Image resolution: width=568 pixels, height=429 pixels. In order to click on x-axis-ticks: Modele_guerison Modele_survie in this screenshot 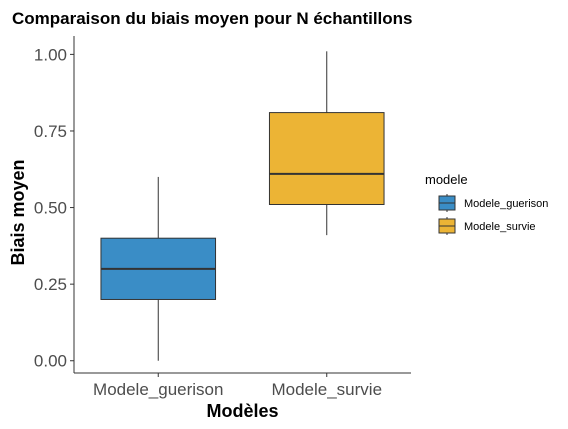, I will do `click(237, 386)`.